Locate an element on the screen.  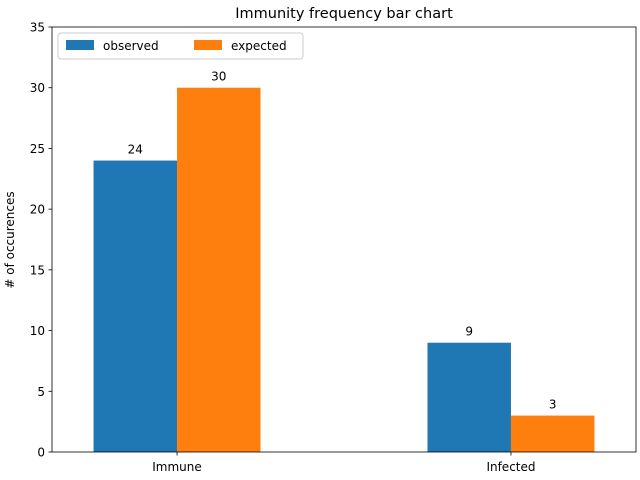
legend-swatch-expected is located at coordinates (208, 45).